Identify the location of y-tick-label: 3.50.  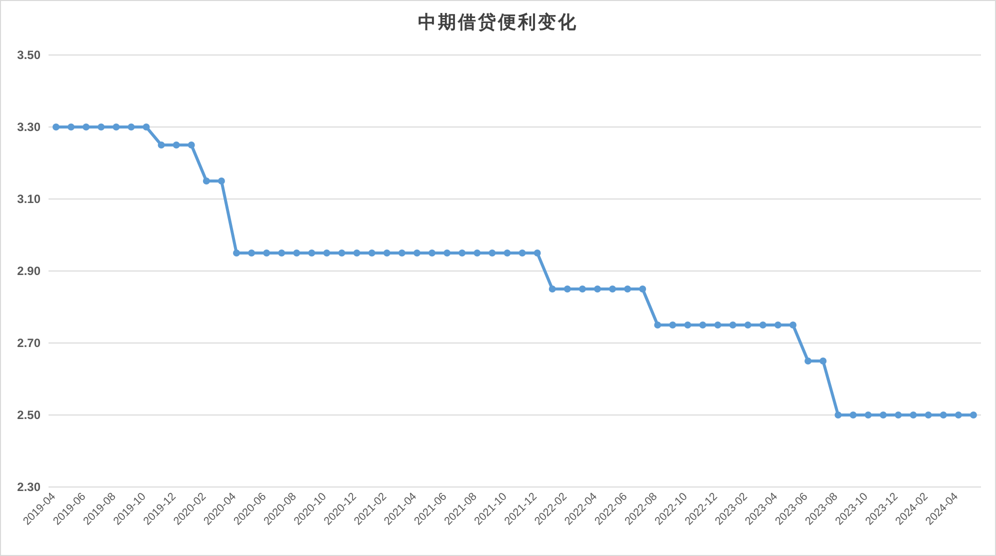
(29, 55).